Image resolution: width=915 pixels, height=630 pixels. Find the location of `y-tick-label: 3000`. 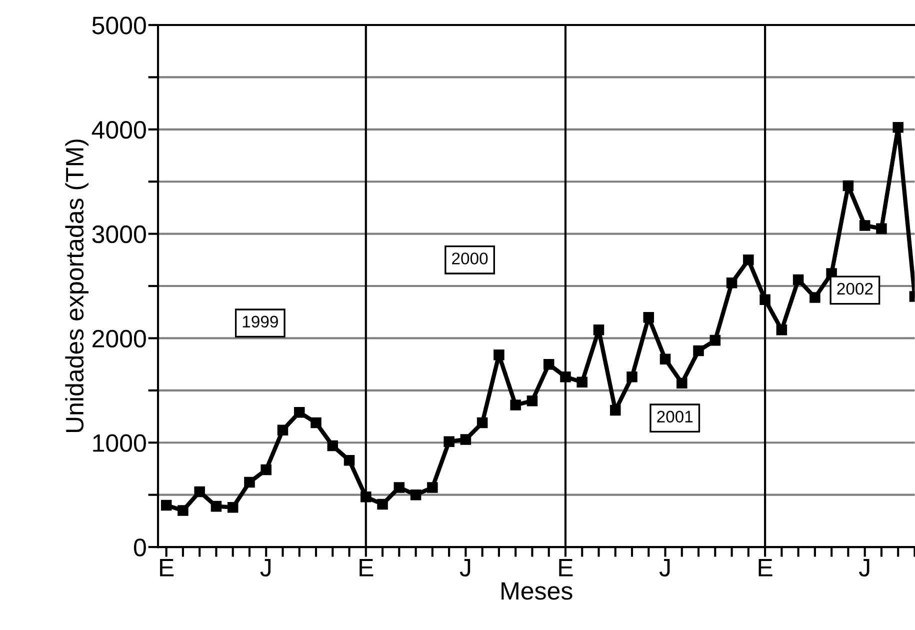

y-tick-label: 3000 is located at coordinates (119, 234).